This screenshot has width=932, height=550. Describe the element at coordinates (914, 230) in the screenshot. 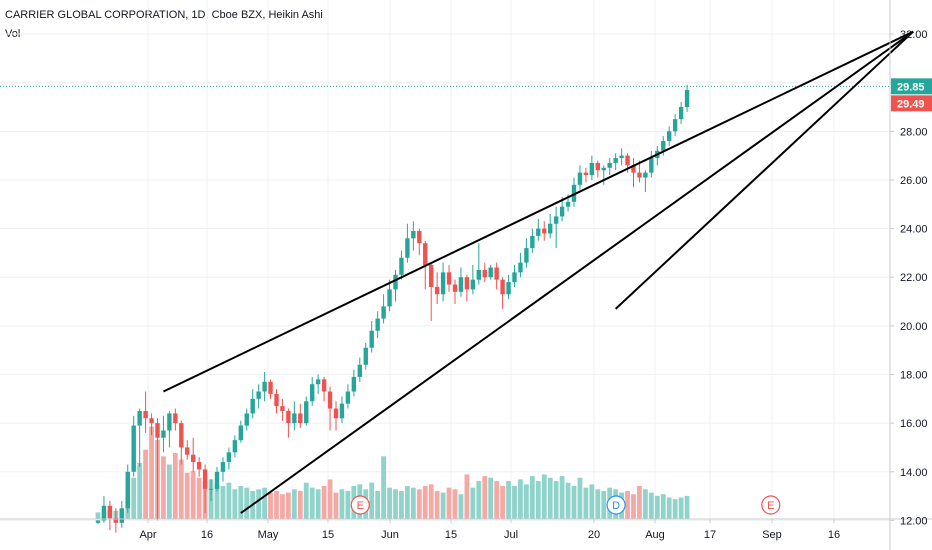

I see `price-tick-label: 24.00` at that location.